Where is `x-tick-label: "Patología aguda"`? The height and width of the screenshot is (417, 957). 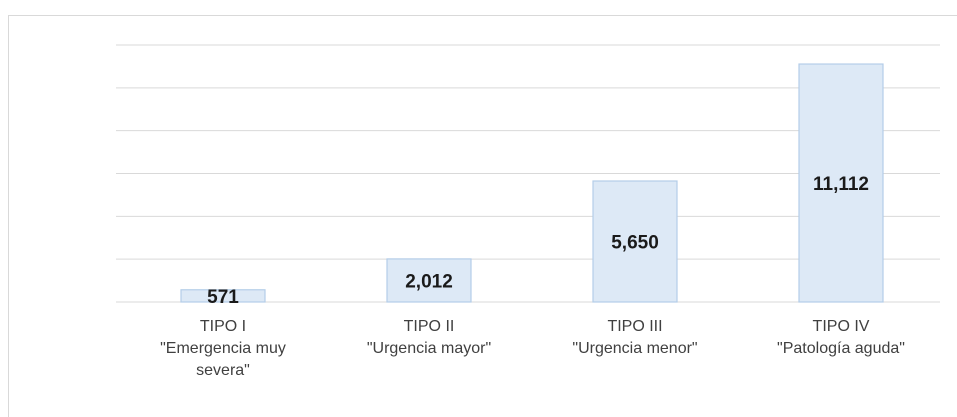
x-tick-label: "Patología aguda" is located at coordinates (841, 348).